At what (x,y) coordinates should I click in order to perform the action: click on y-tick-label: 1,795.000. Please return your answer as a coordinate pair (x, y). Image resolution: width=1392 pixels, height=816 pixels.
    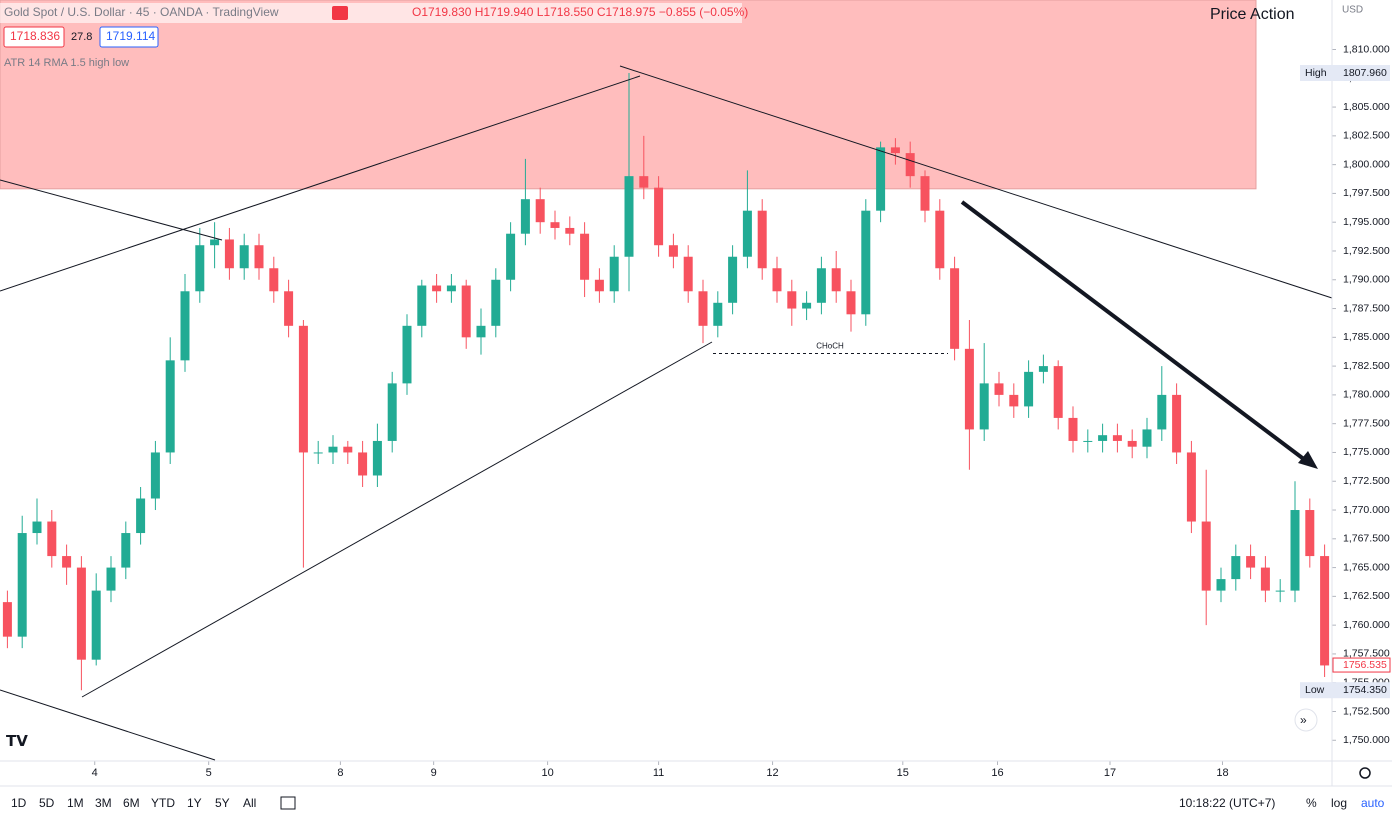
    Looking at the image, I should click on (1366, 222).